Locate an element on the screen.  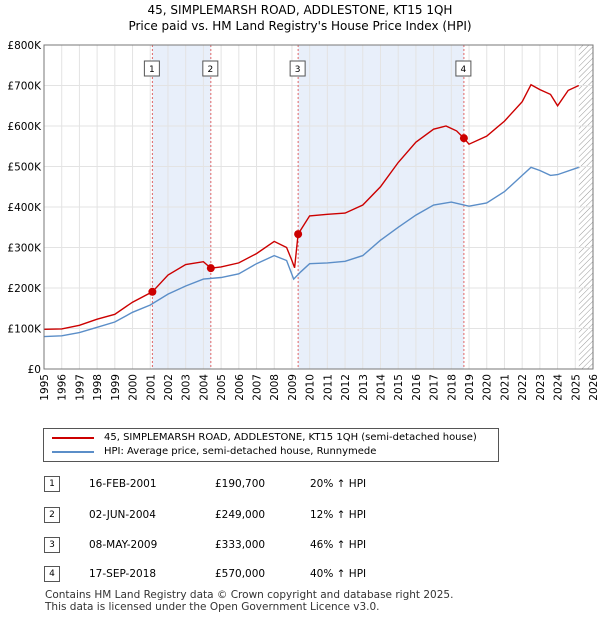
transaction-number: 1 is located at coordinates (52, 484).